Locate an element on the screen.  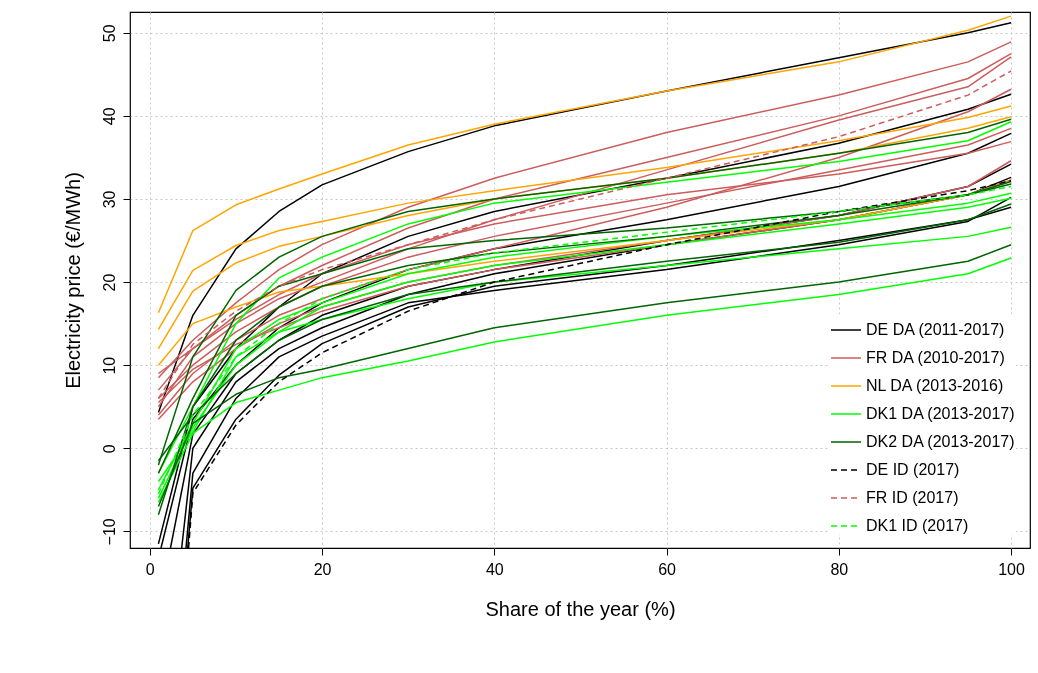
legend-label: FR ID (2017) is located at coordinates (912, 497).